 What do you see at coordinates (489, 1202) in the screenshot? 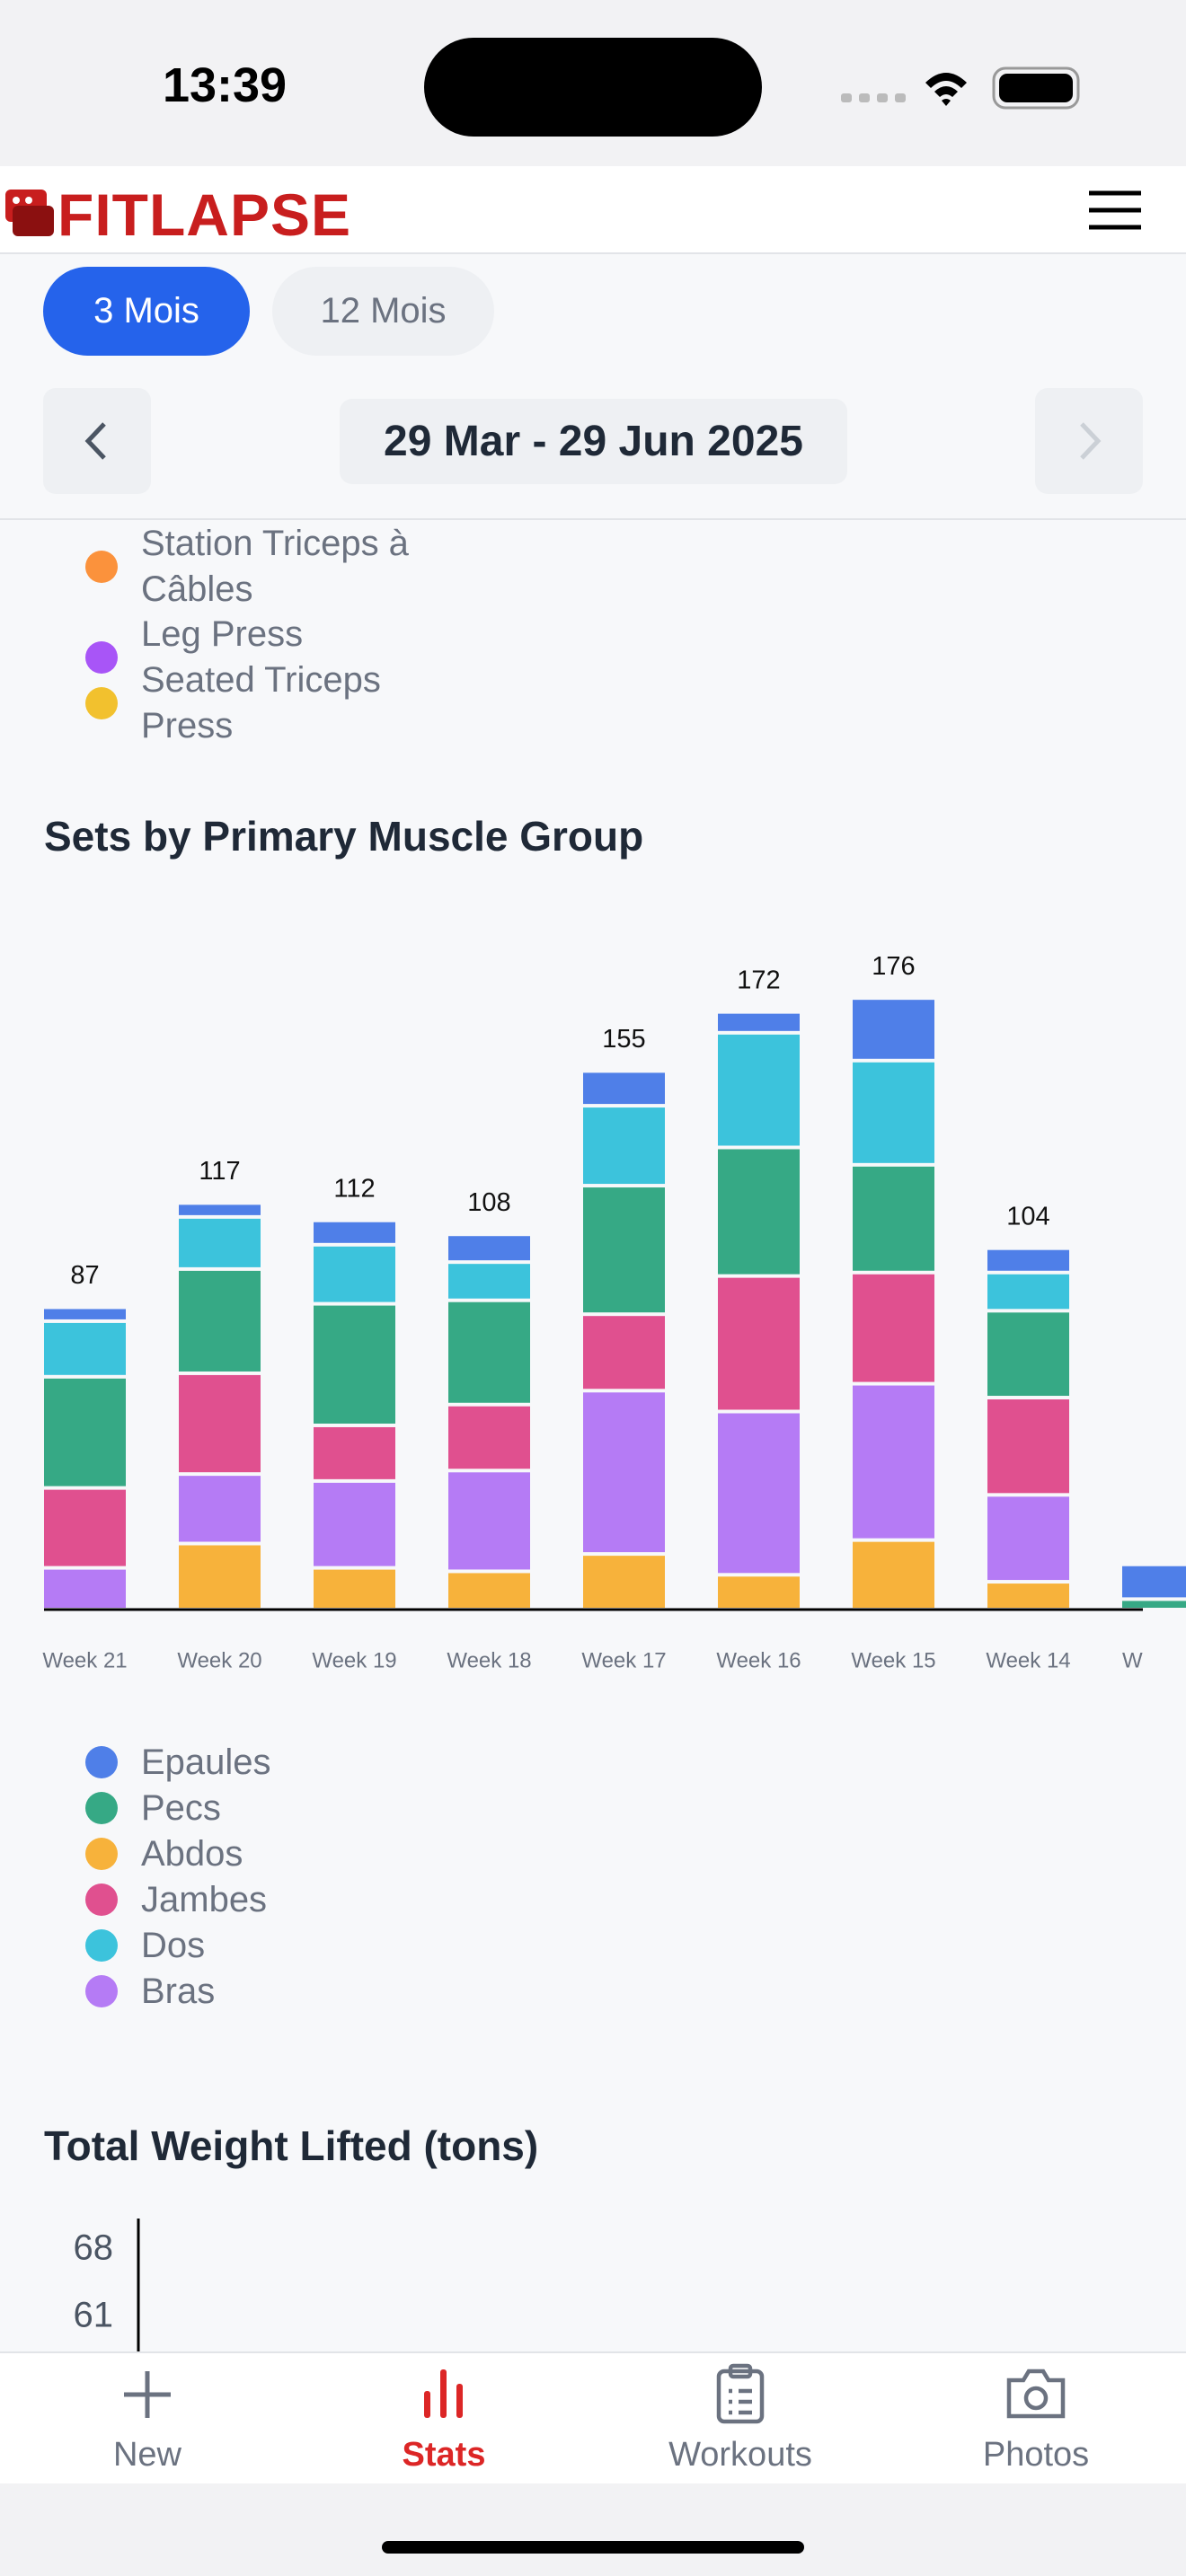
I see `total-label: 108` at bounding box center [489, 1202].